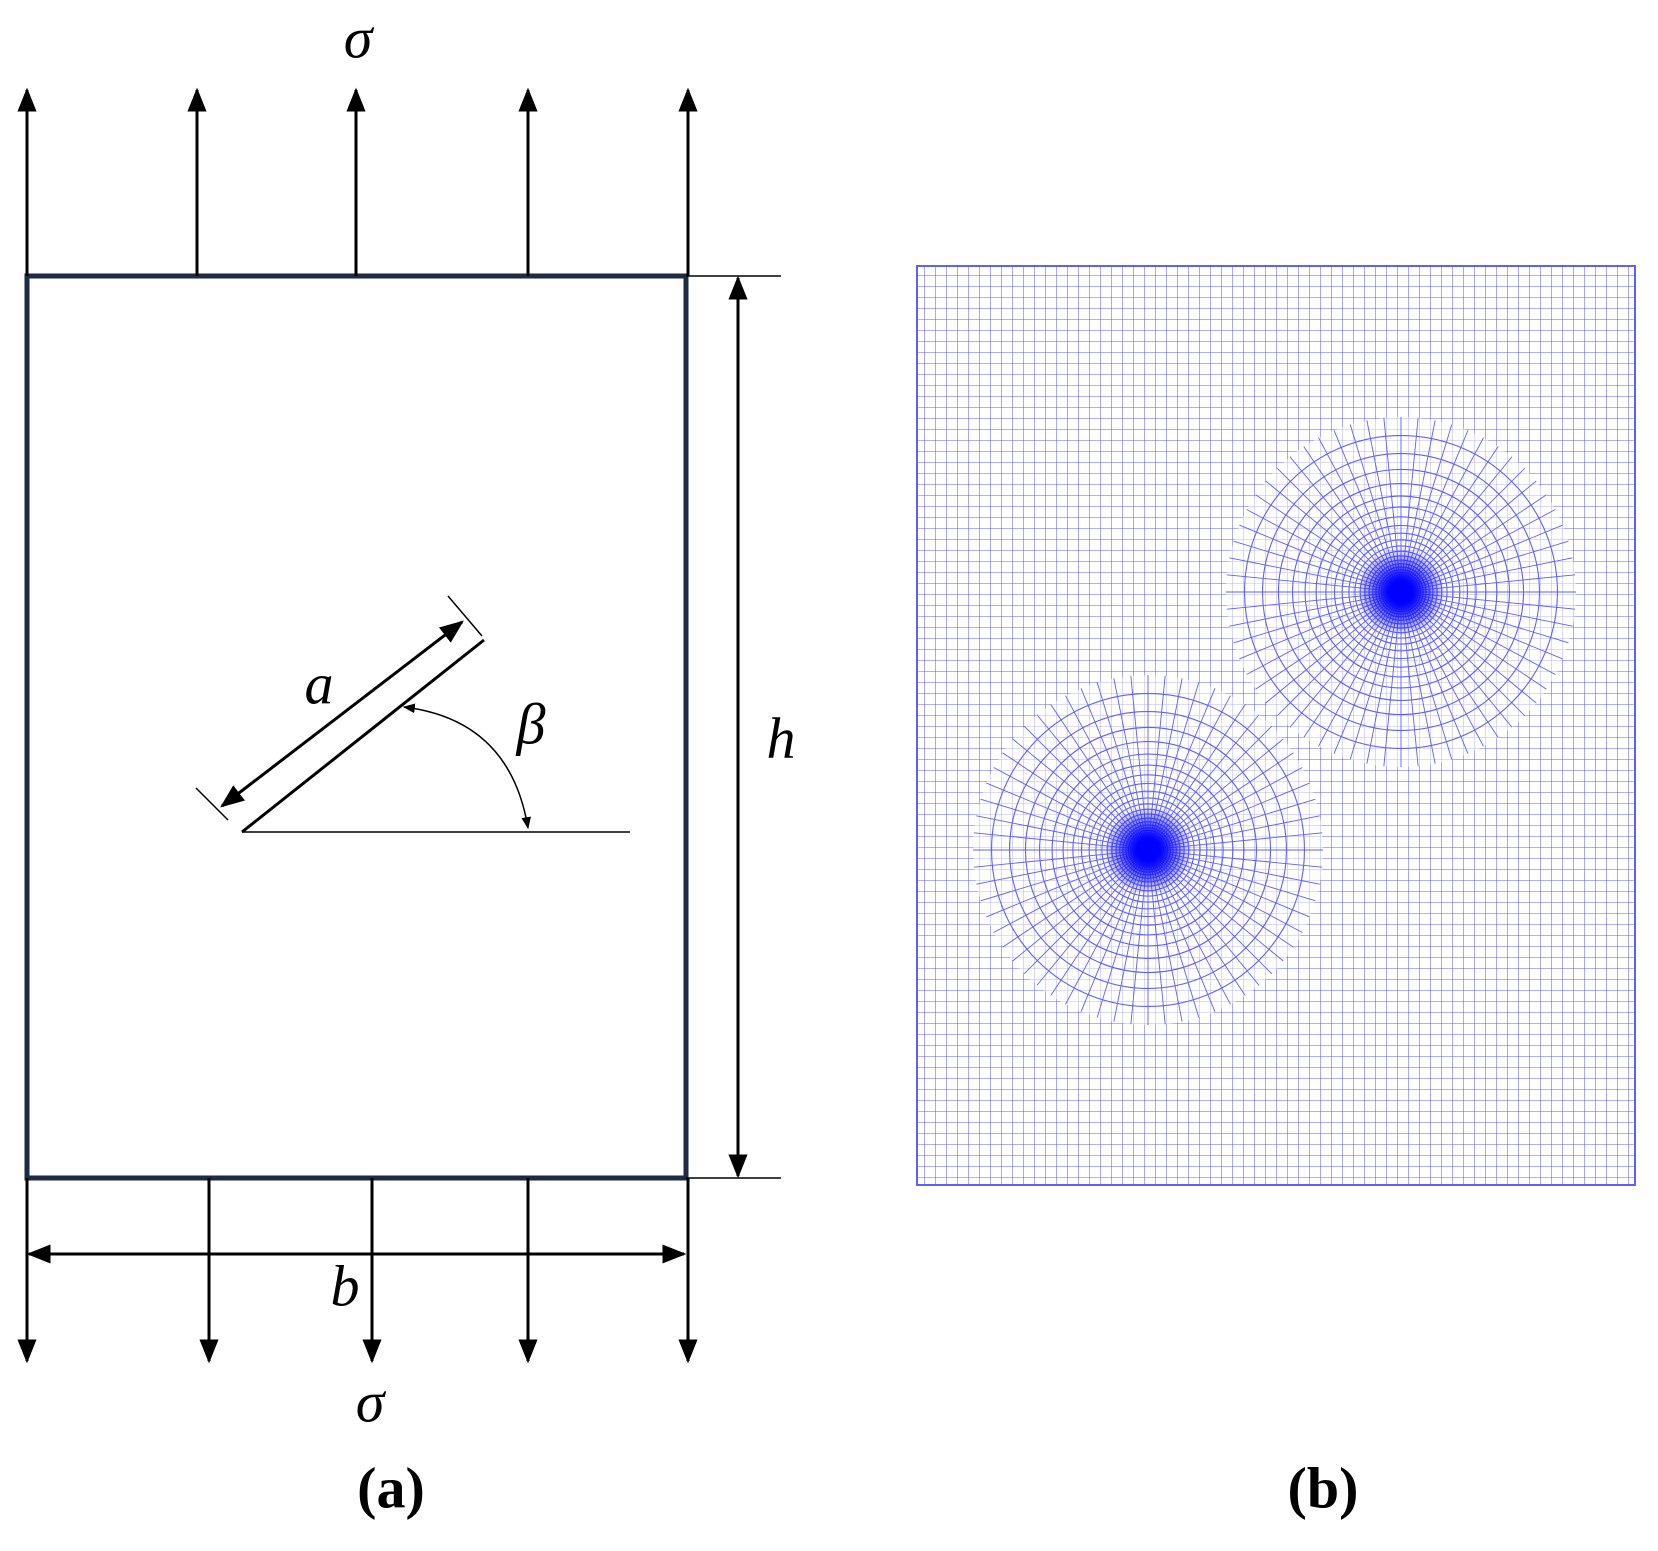 The width and height of the screenshot is (1658, 1551). What do you see at coordinates (357, 181) in the screenshot?
I see `top-load-arrows` at bounding box center [357, 181].